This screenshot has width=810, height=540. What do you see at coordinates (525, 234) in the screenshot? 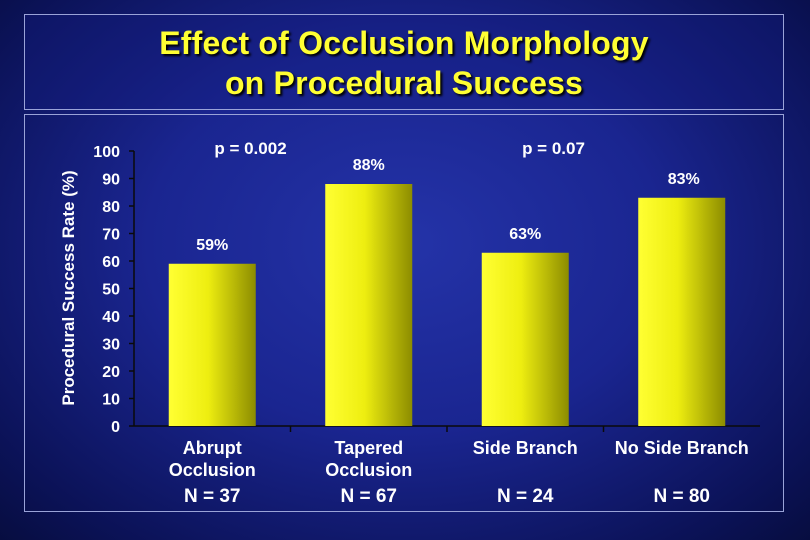
I see `data-label: 63%` at bounding box center [525, 234].